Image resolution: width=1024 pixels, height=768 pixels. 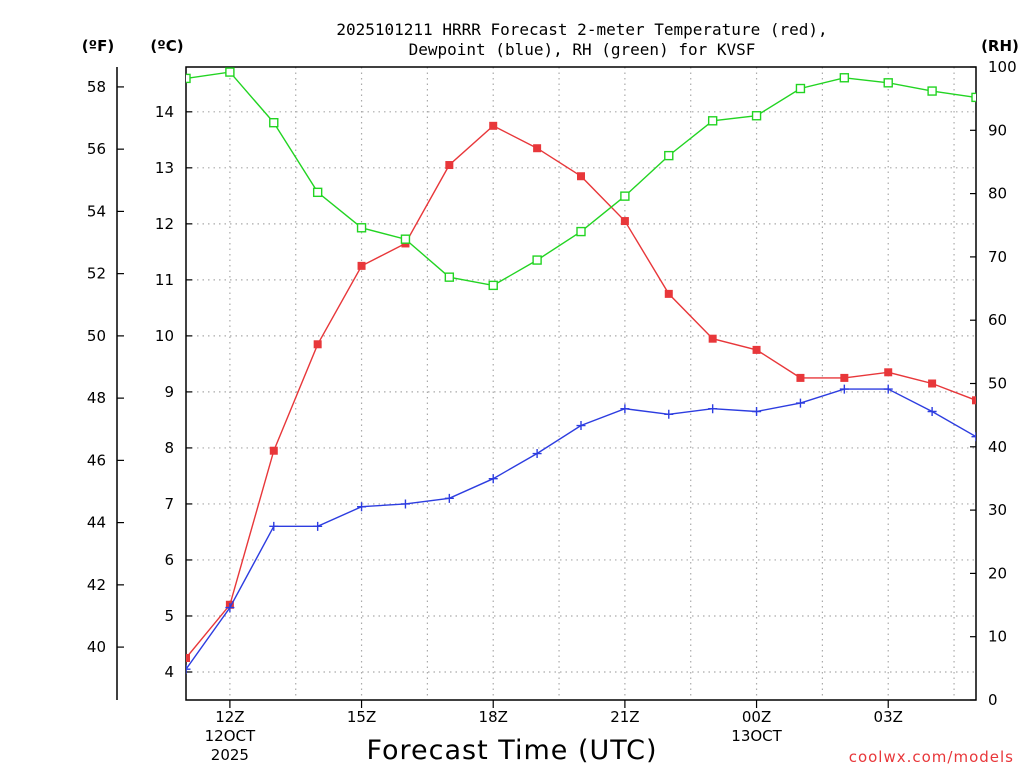 What do you see at coordinates (756, 736) in the screenshot?
I see `x-tick-date-label: 13OCT` at bounding box center [756, 736].